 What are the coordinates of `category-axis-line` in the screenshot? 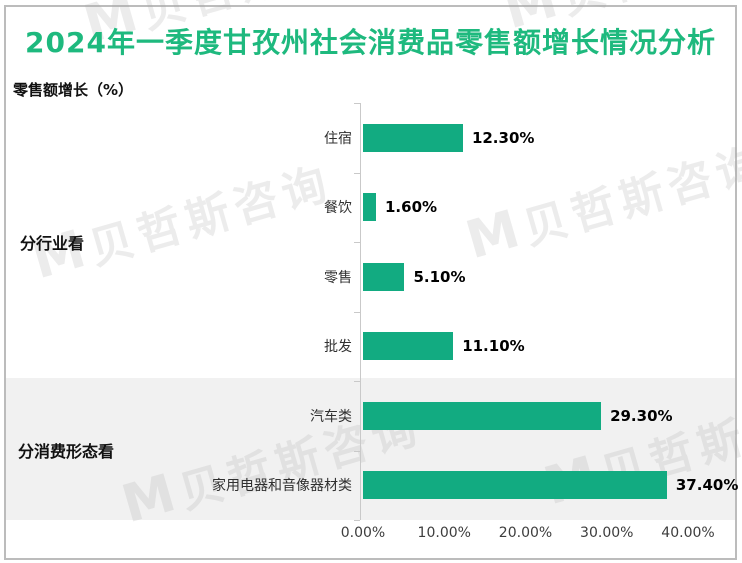 It's located at (360, 311).